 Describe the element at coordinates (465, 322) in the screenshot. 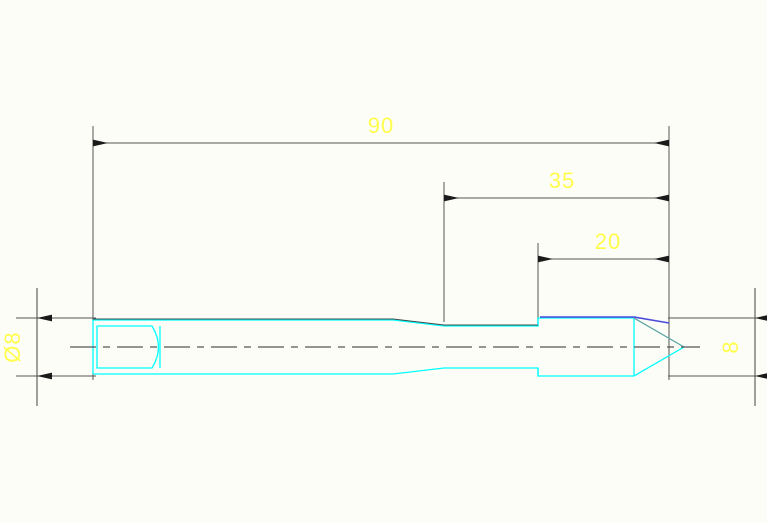

I see `overlay-taper` at that location.